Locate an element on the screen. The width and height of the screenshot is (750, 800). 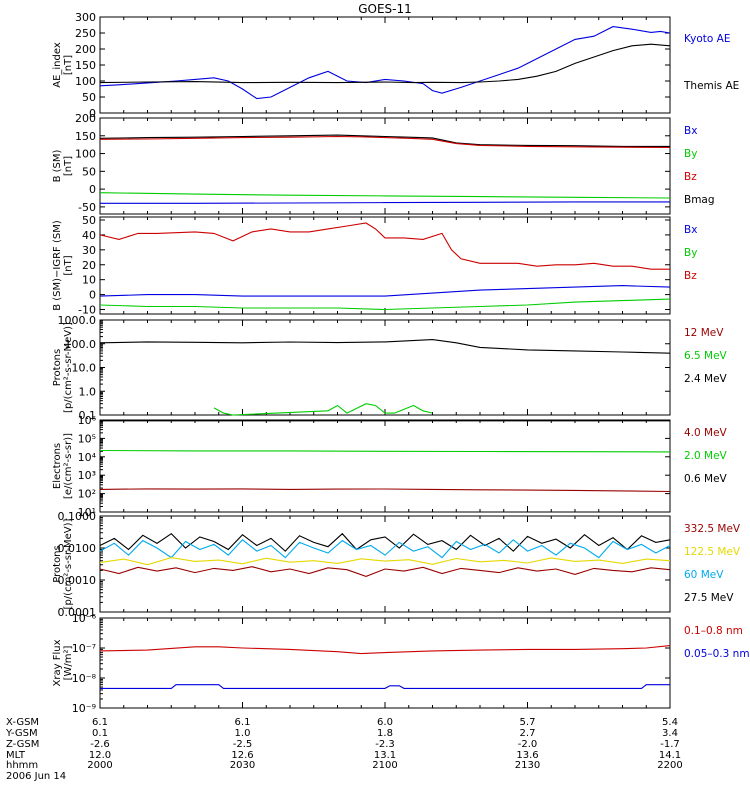
series-line-2-0-mev is located at coordinates (385, 451).